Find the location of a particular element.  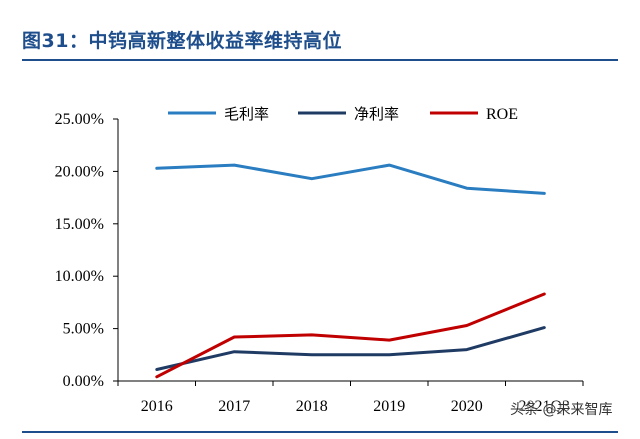

watermark: 头条 @未来智库 is located at coordinates (561, 410).